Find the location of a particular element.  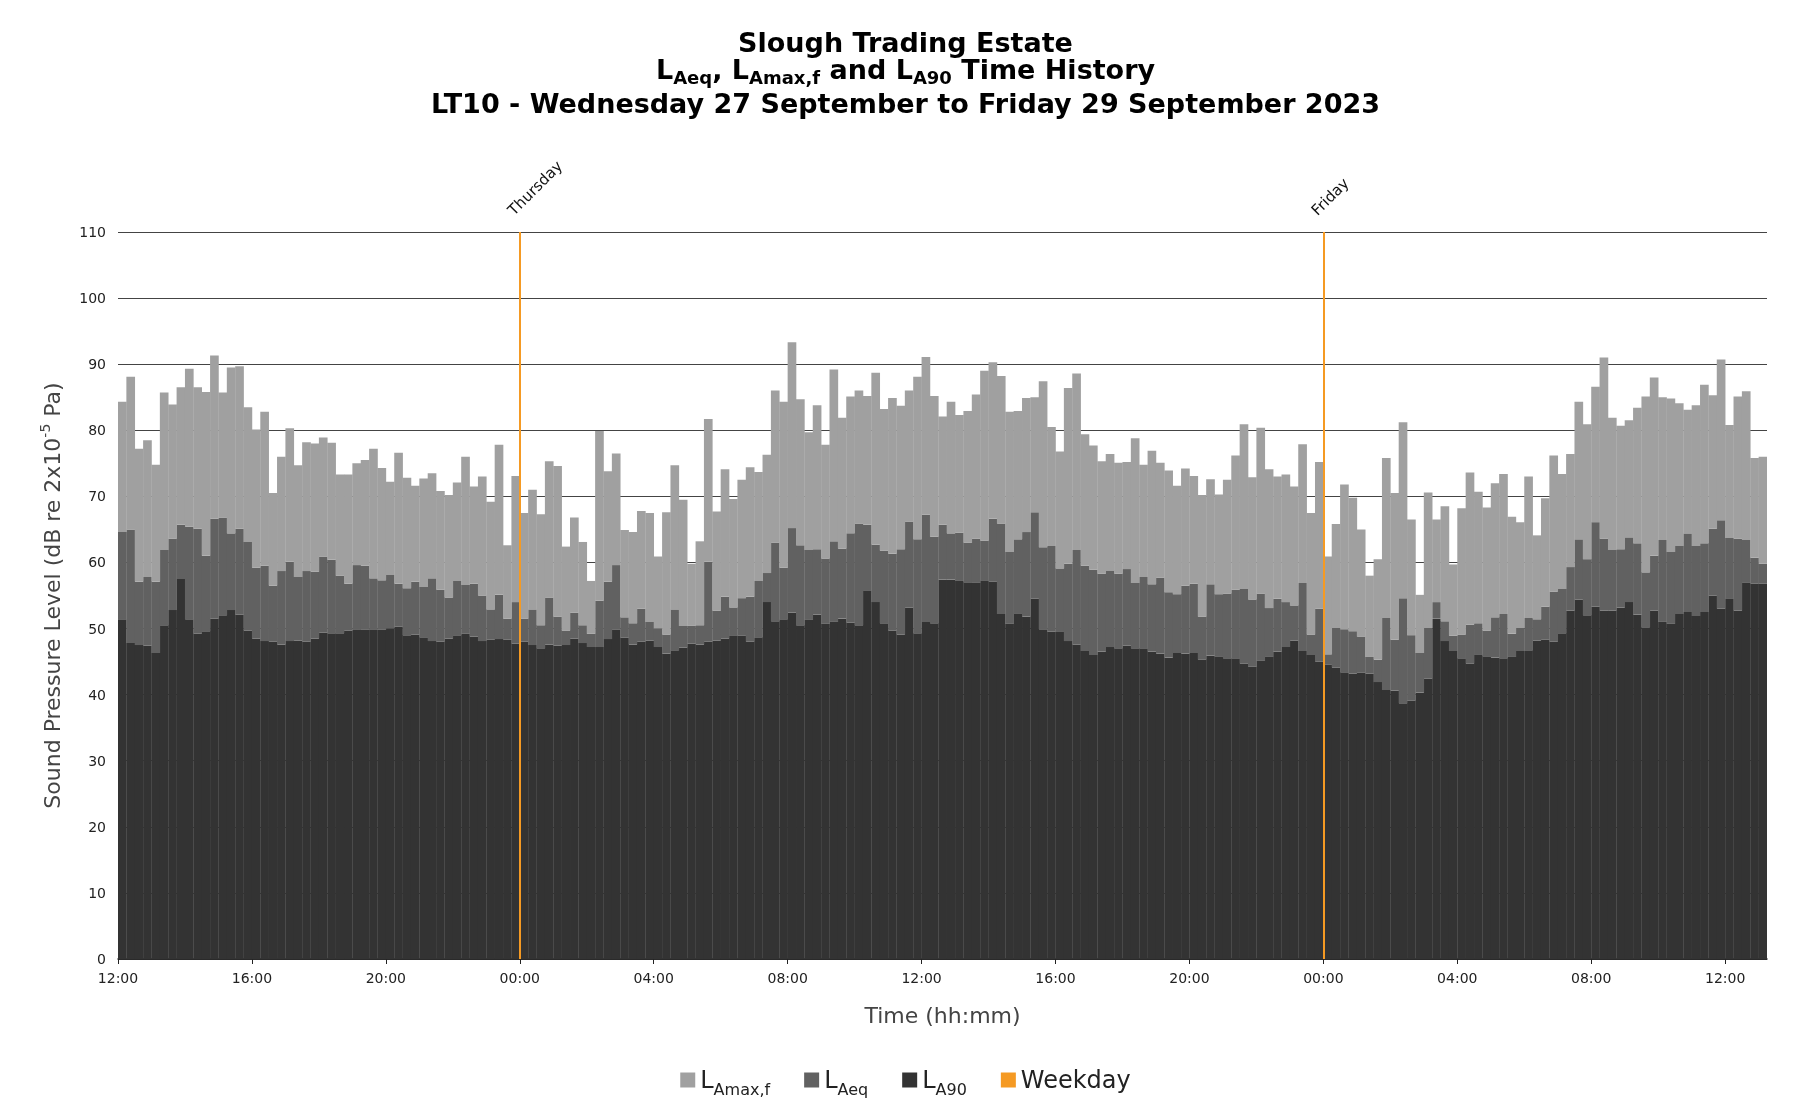

y-tick-label: 90 is located at coordinates (97, 364).